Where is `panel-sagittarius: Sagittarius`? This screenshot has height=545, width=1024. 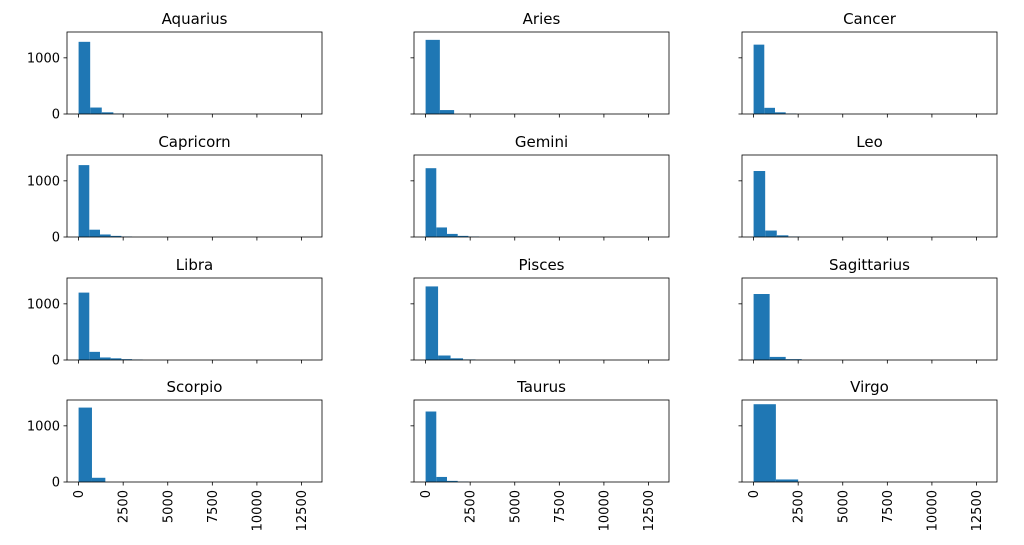 panel-sagittarius: Sagittarius is located at coordinates (868, 310).